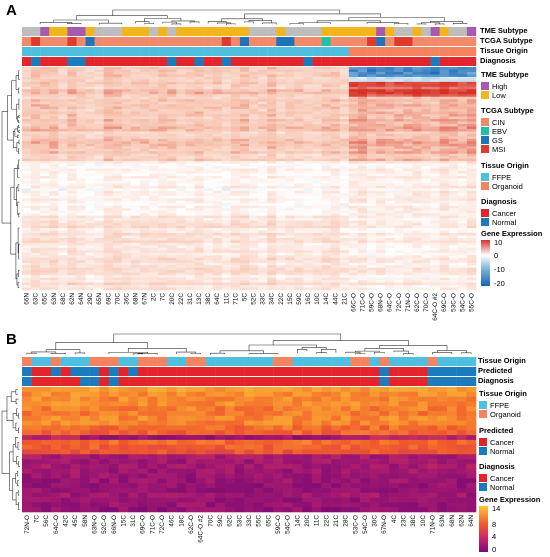 The width and height of the screenshot is (550, 557). I want to click on column-label: 20C, so click(172, 299).